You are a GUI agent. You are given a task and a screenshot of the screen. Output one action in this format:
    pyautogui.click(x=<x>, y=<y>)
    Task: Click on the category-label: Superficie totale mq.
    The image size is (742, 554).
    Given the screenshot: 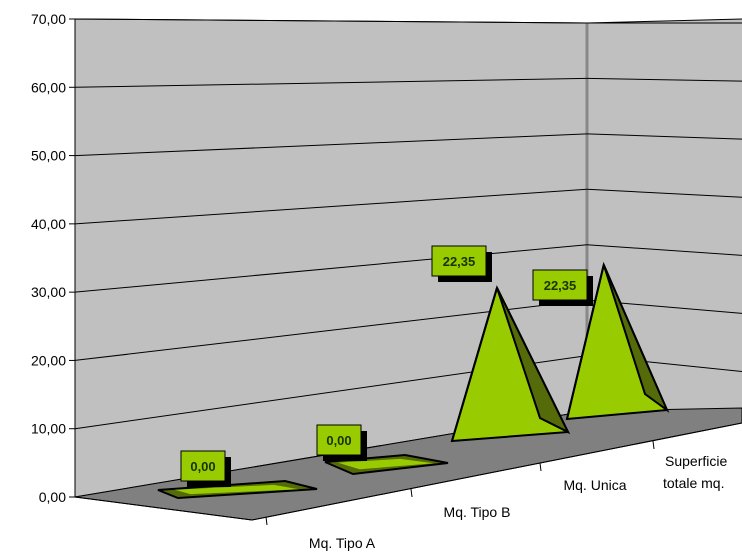 What is the action you would take?
    pyautogui.click(x=695, y=472)
    